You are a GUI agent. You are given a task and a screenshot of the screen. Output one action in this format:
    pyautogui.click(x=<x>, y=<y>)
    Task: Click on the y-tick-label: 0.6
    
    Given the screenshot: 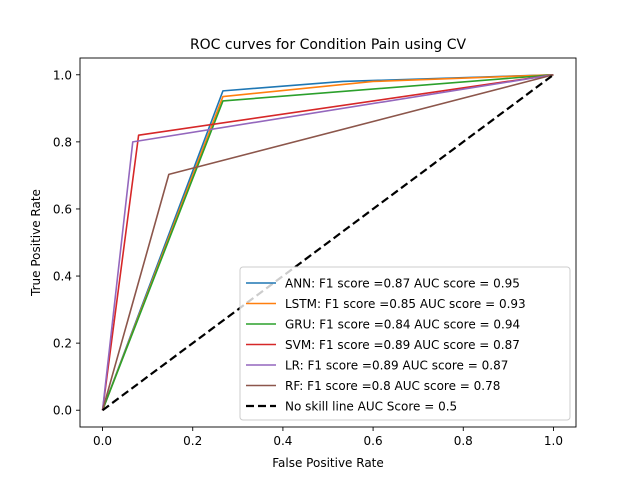 What is the action you would take?
    pyautogui.click(x=62, y=209)
    